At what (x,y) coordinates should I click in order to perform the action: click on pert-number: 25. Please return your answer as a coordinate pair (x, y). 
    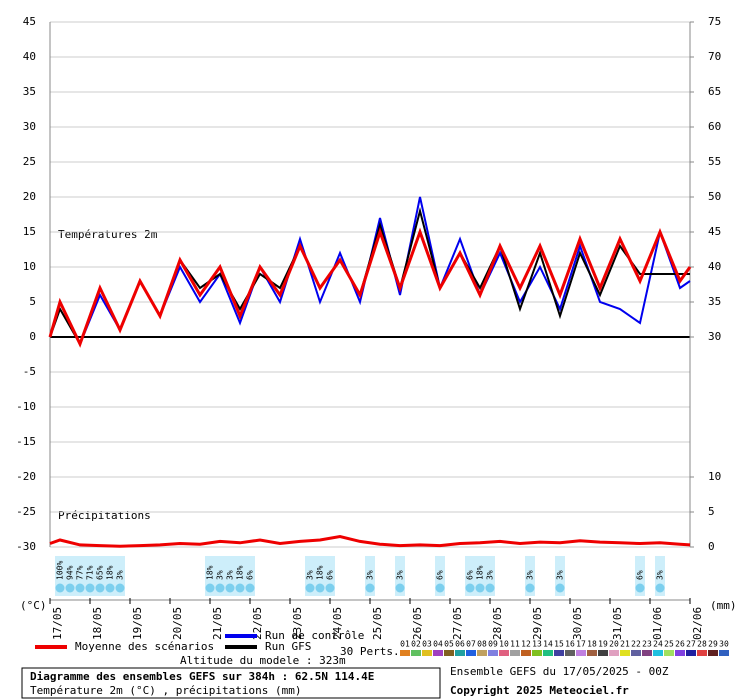
    Looking at the image, I should click on (669, 644).